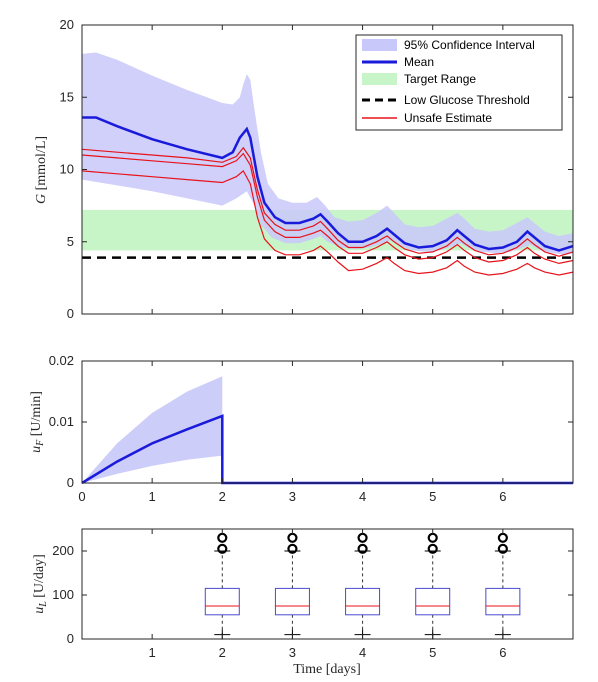 This screenshot has height=682, width=598. I want to click on glucose-ytick-label: 15, so click(67, 96).